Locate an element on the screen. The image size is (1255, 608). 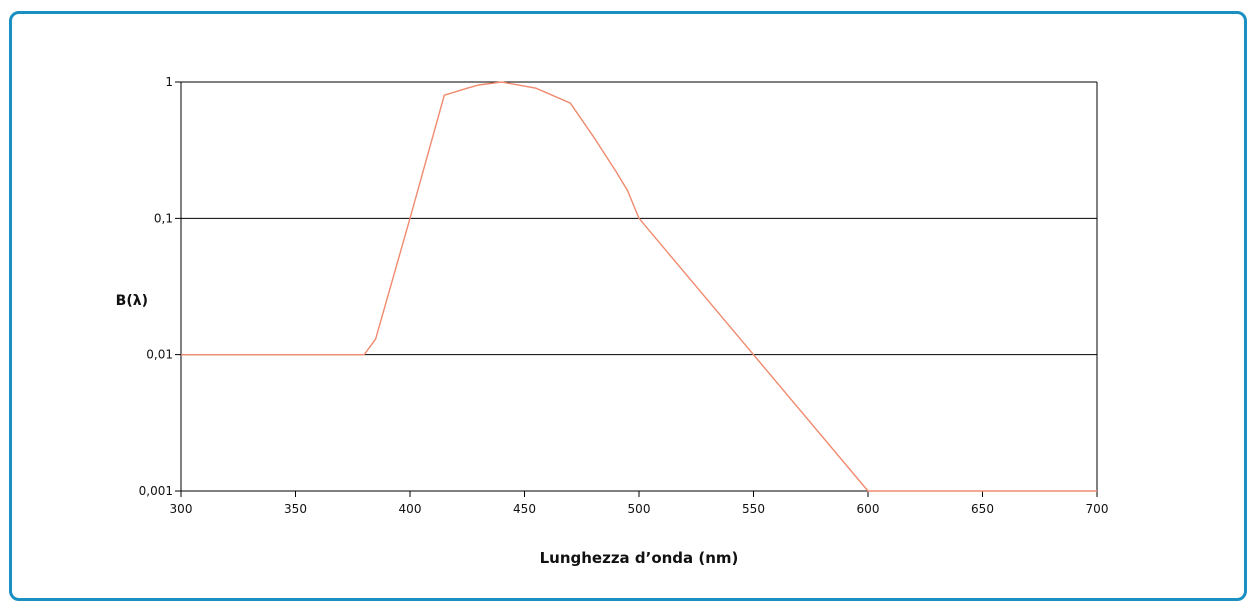
y-tick-label: 0,1 is located at coordinates (163, 218).